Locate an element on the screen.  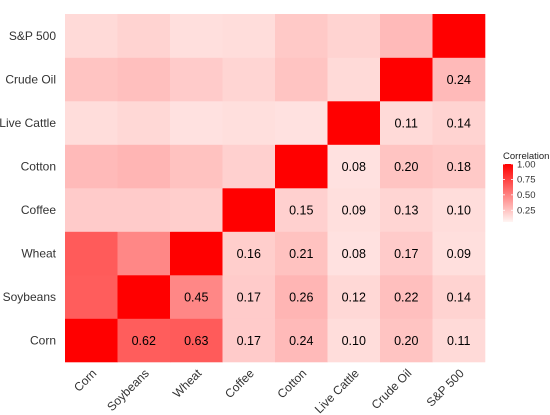
heatmap-cell-cotton-cotton is located at coordinates (301, 166).